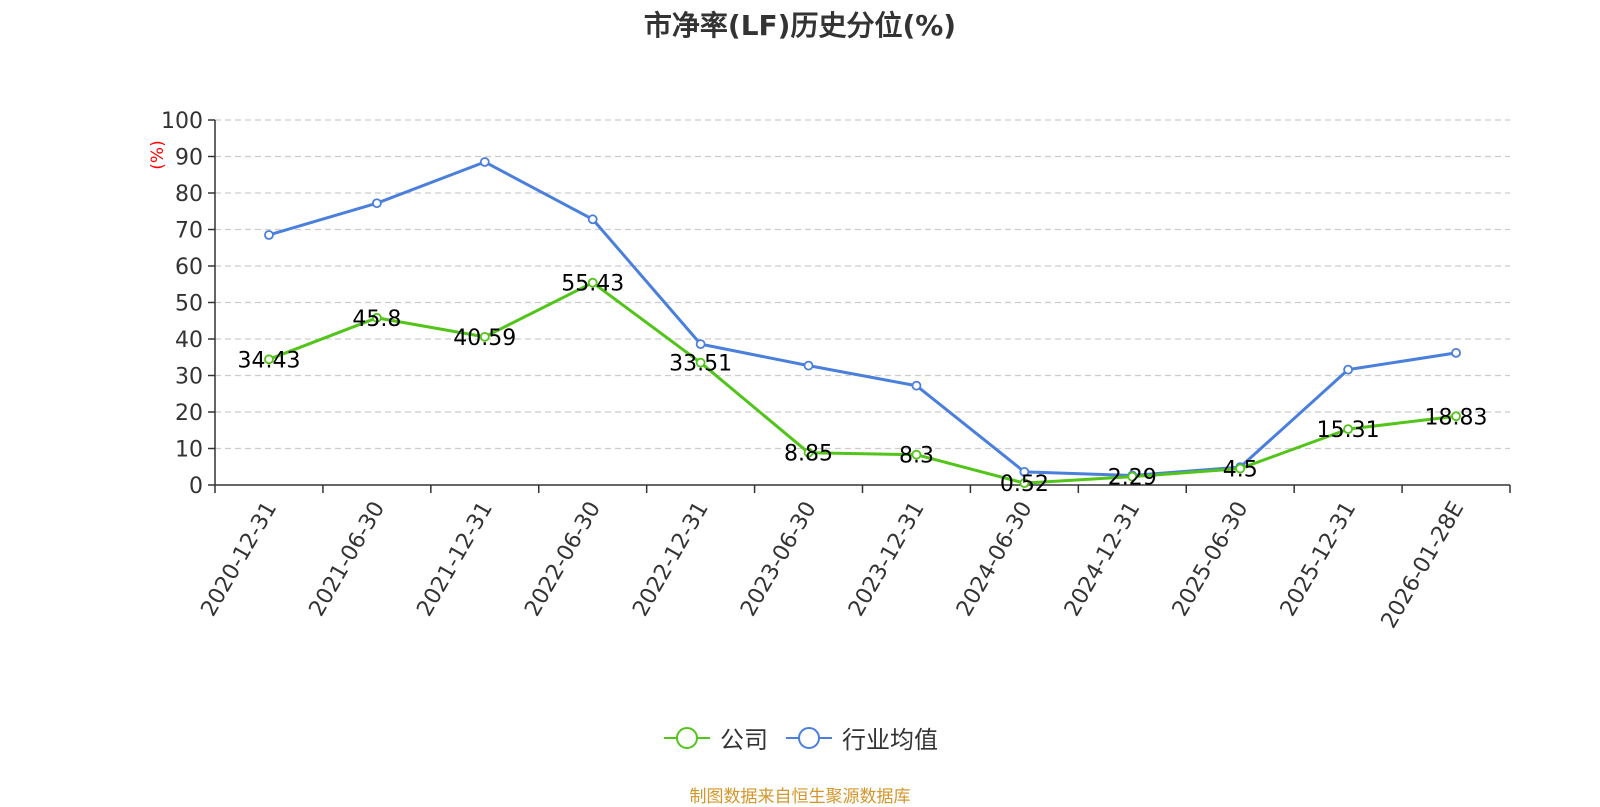 The height and width of the screenshot is (807, 1600). I want to click on x-tick-label: 2020-12-31, so click(240, 559).